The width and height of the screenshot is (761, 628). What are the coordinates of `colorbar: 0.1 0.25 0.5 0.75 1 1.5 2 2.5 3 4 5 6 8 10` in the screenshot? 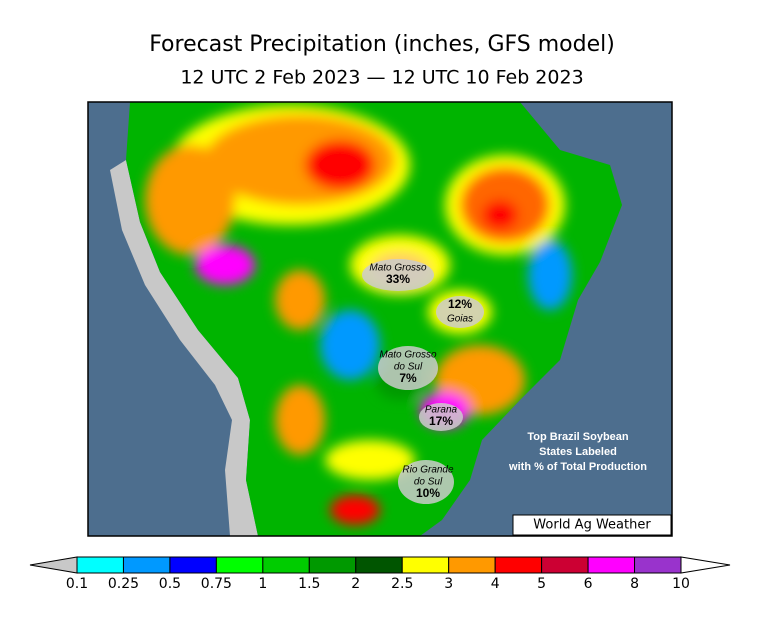 It's located at (380, 574).